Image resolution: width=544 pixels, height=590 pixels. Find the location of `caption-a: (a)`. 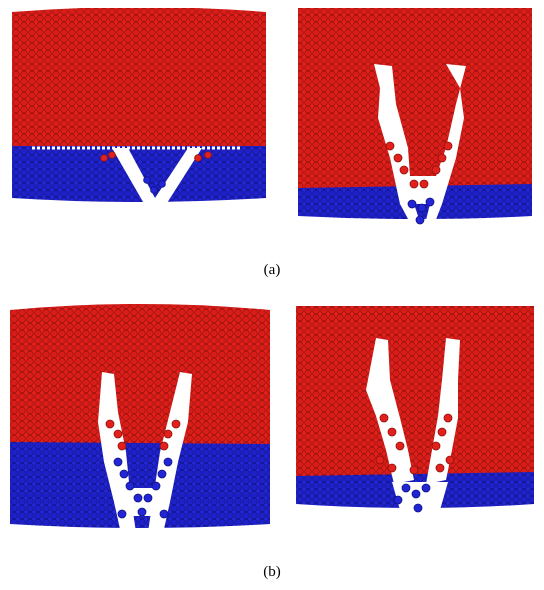

caption-a: (a) is located at coordinates (272, 270).